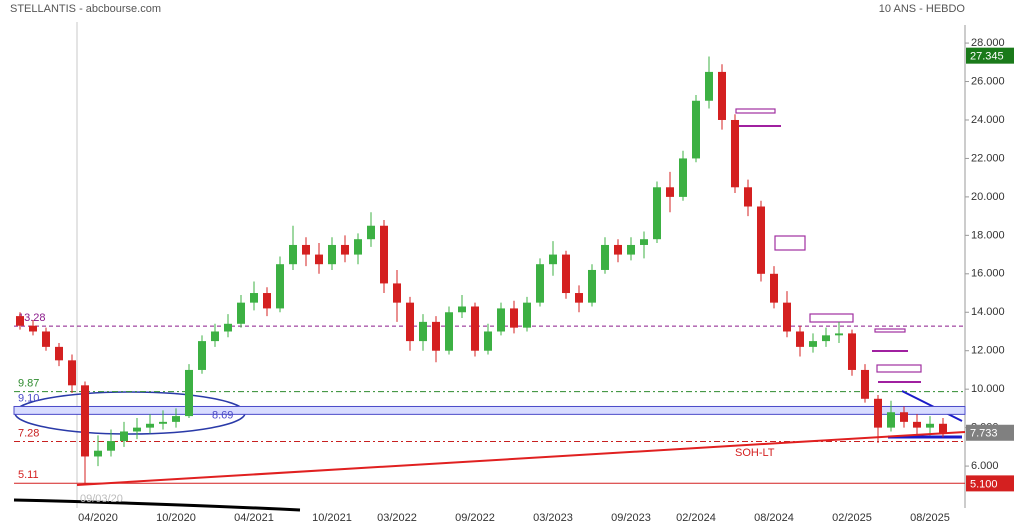 The image size is (1014, 528). What do you see at coordinates (988, 81) in the screenshot?
I see `y-tick-label: 26.000` at bounding box center [988, 81].